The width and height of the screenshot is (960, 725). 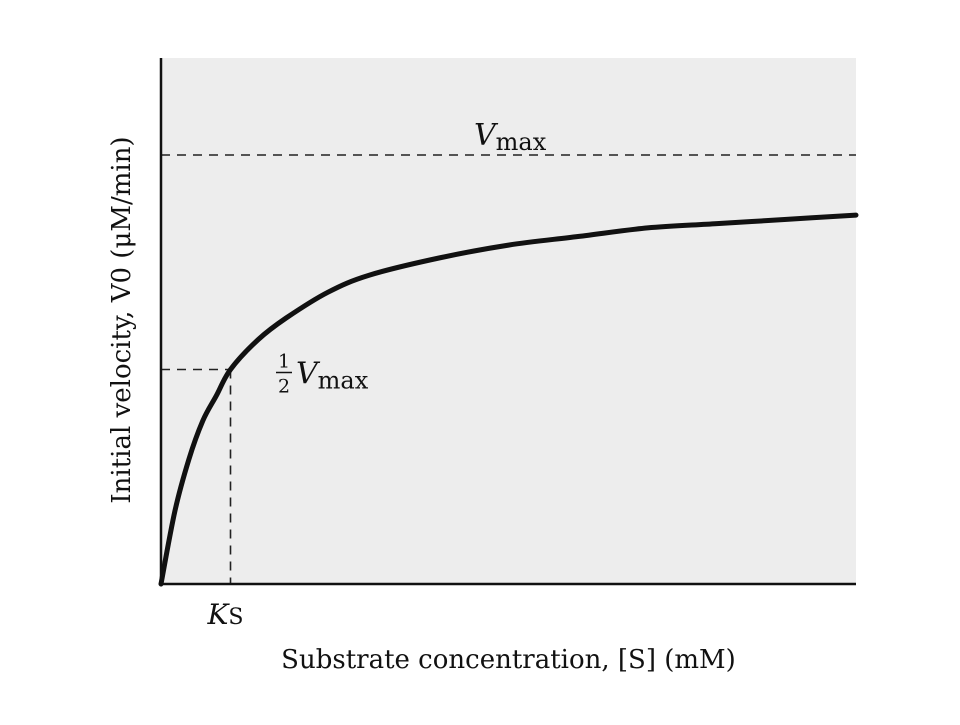 What do you see at coordinates (508, 660) in the screenshot?
I see `x-axis-title: Substrate concentration, [S] (mM)` at bounding box center [508, 660].